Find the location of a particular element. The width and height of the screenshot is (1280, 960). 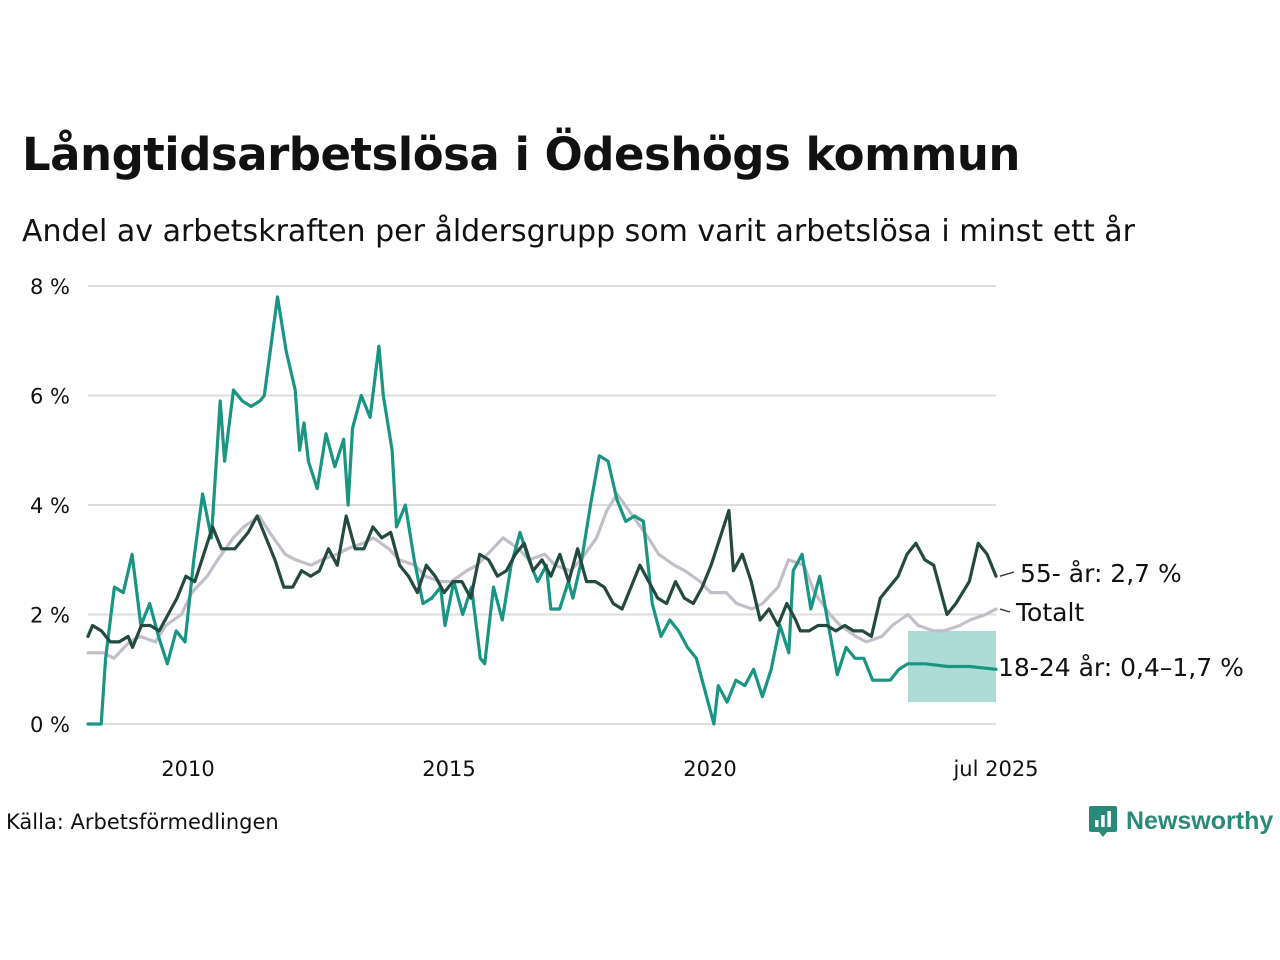

y-axis-tick-labels: 0 % 2 % 4 % 6 % 8 % is located at coordinates (50, 506).